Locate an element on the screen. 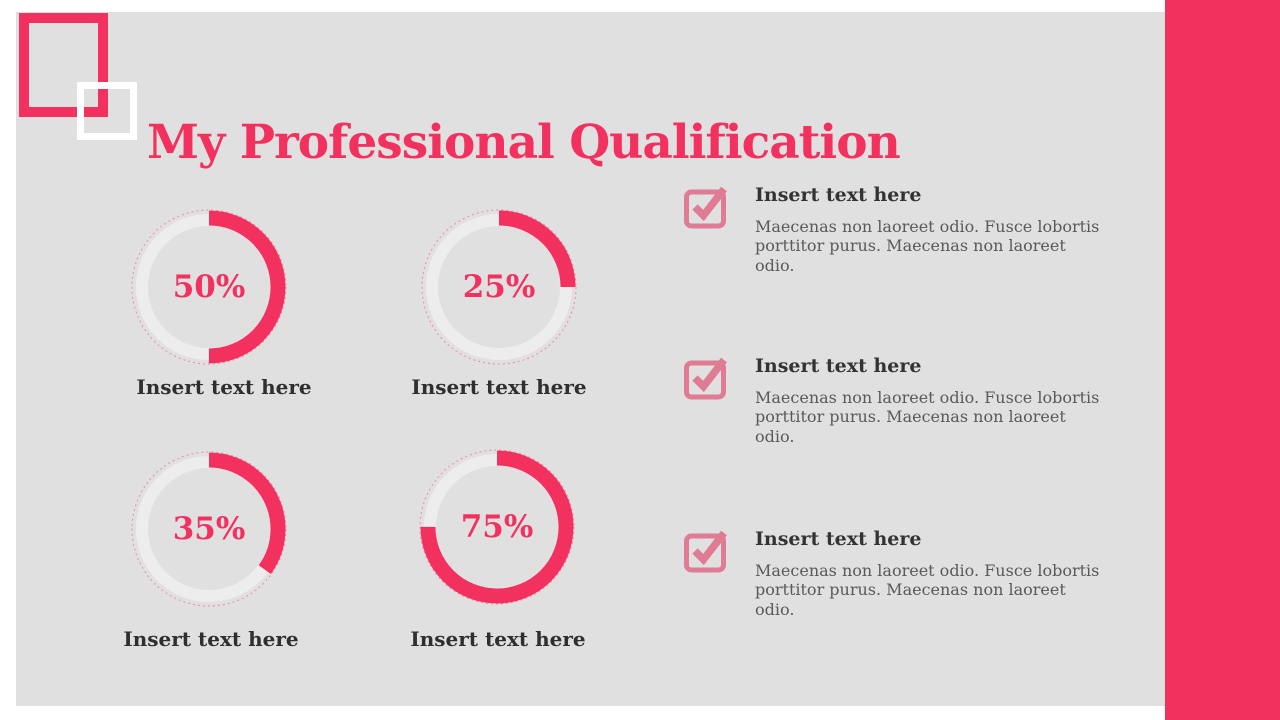 The width and height of the screenshot is (1280, 720). donut-chart-75: 75% is located at coordinates (497, 527).